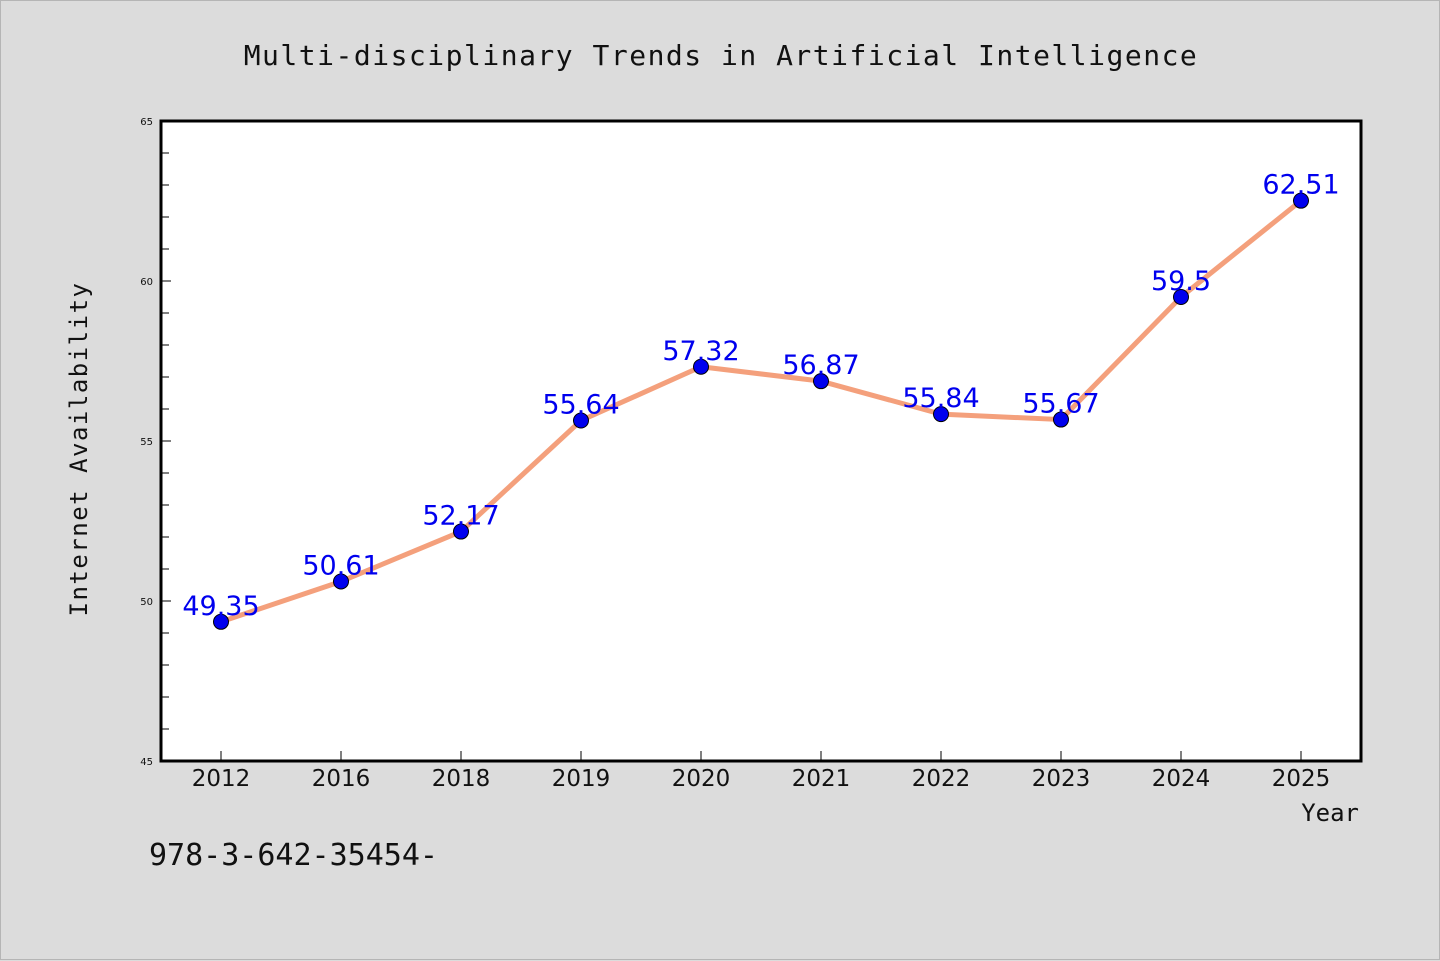 The height and width of the screenshot is (961, 1440). What do you see at coordinates (146, 762) in the screenshot?
I see `y-tick-label: 45` at bounding box center [146, 762].